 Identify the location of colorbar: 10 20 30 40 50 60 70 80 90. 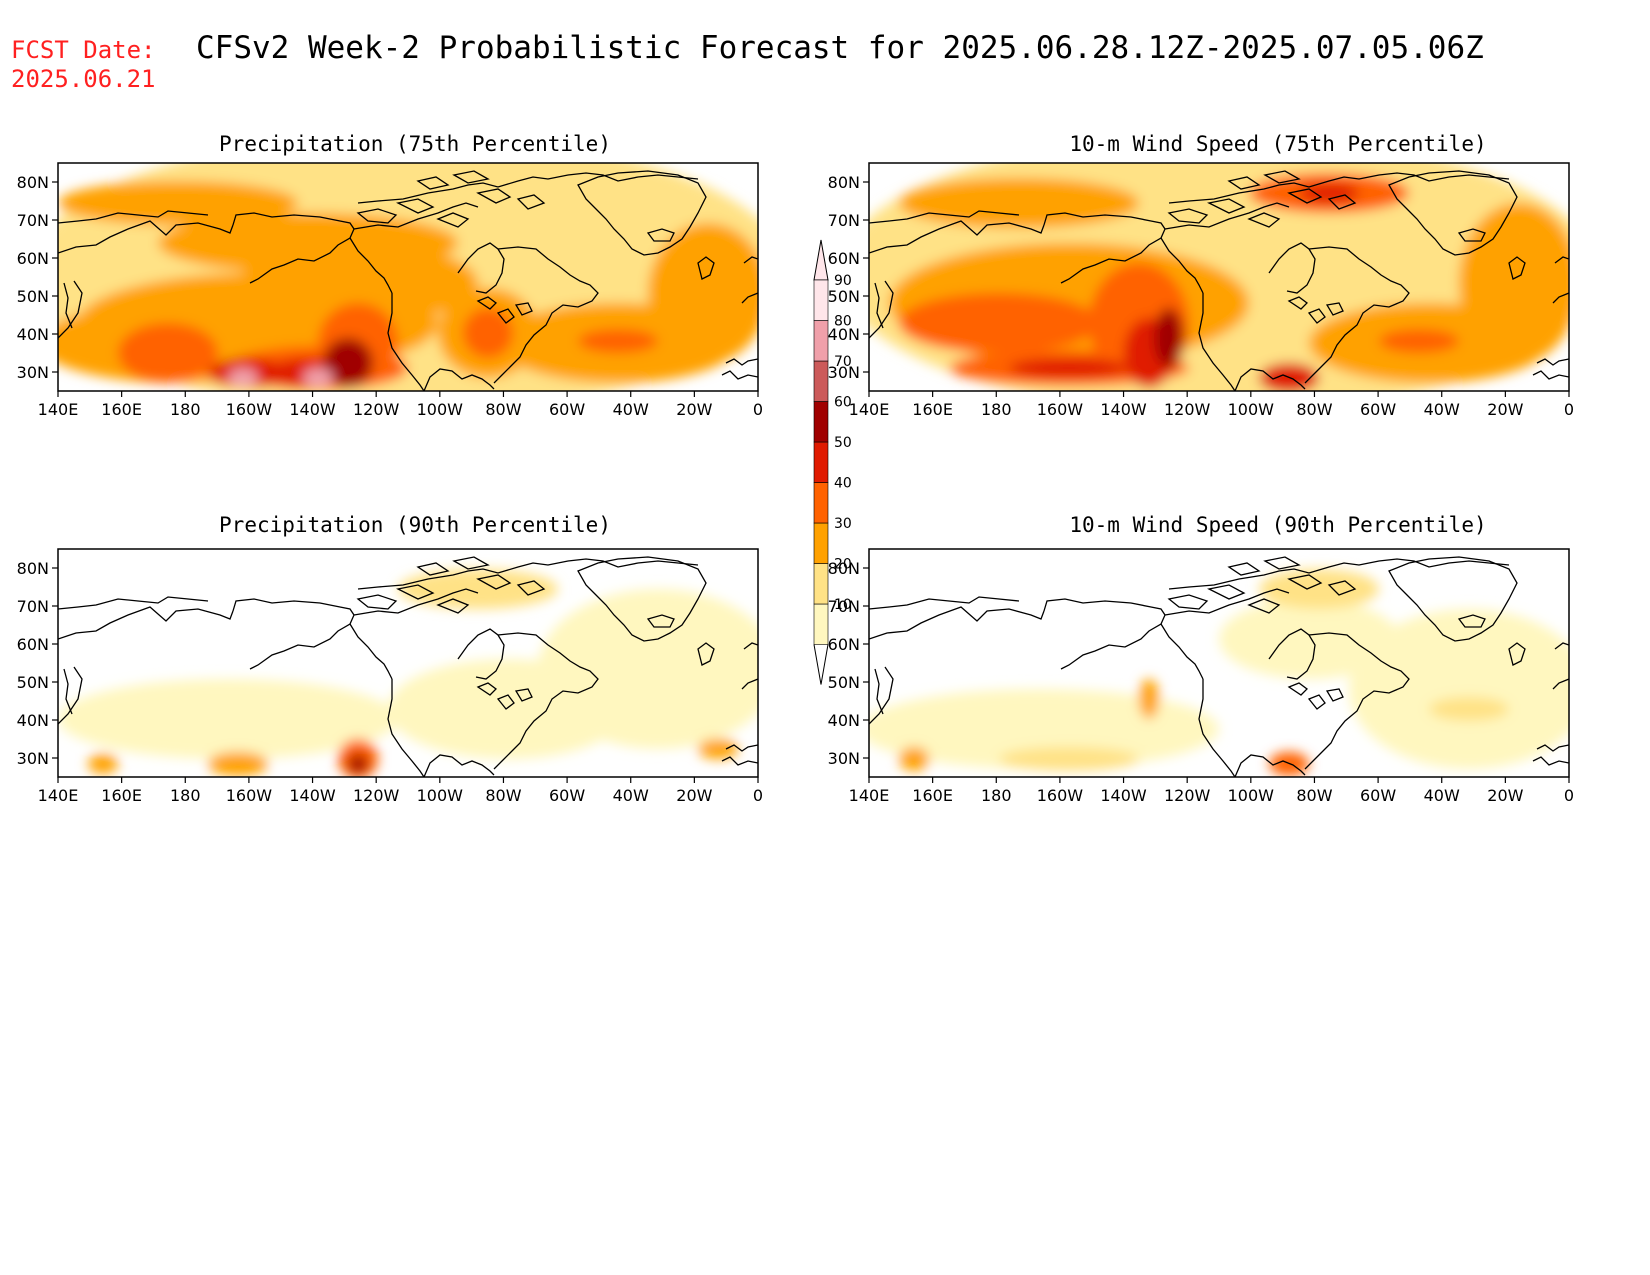
(832, 462).